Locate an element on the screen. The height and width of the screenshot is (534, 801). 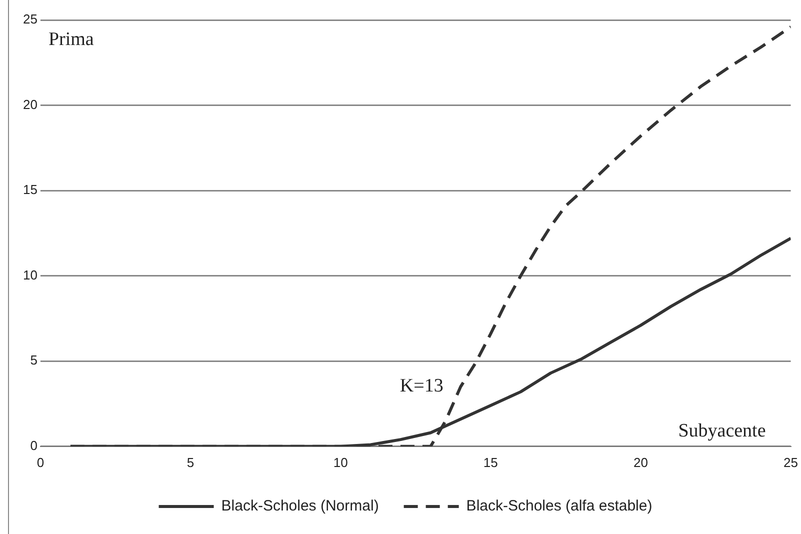
x-tick-label: 25 is located at coordinates (791, 462).